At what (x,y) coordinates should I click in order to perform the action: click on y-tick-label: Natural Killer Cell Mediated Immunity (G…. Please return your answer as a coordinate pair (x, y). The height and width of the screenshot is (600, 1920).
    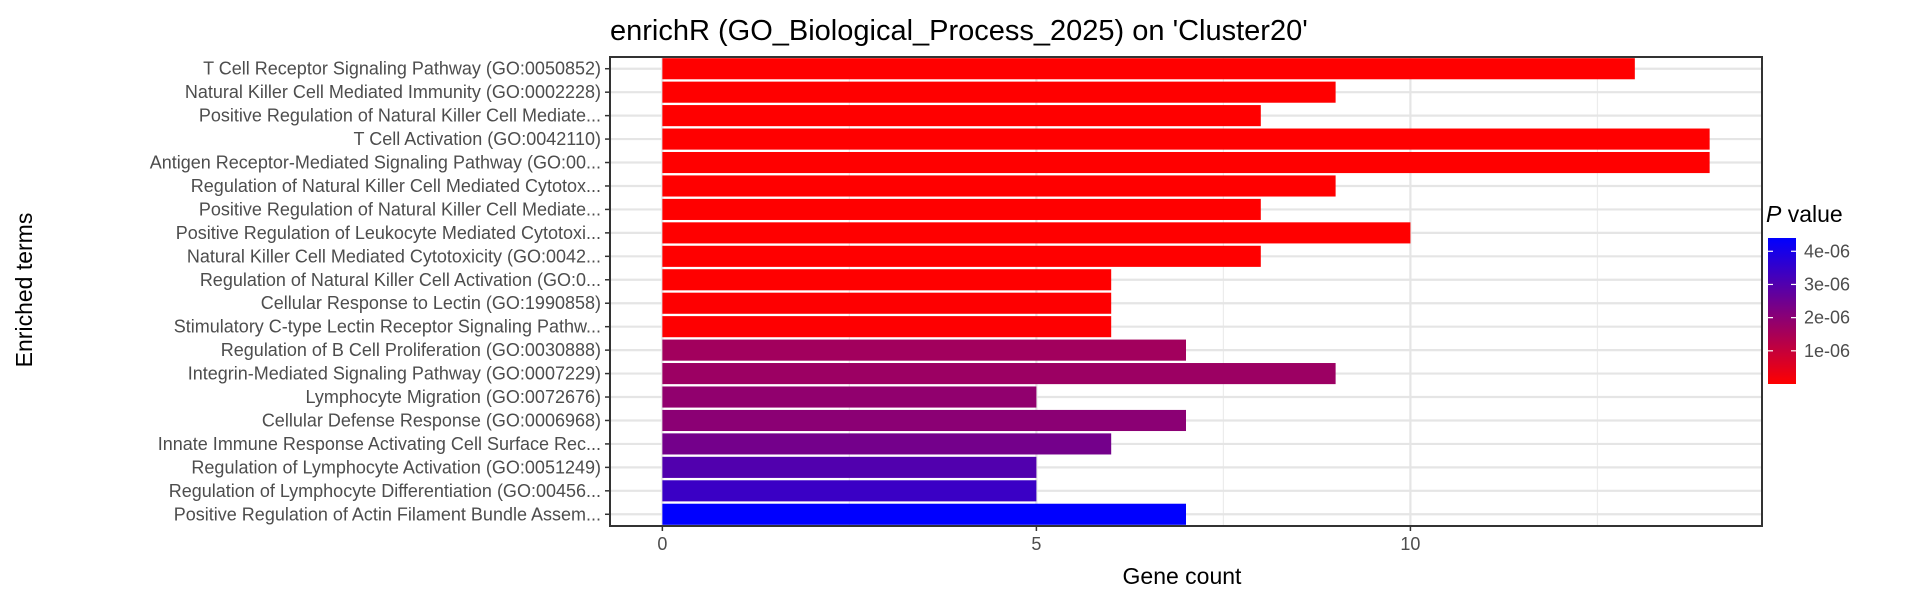
    Looking at the image, I should click on (393, 92).